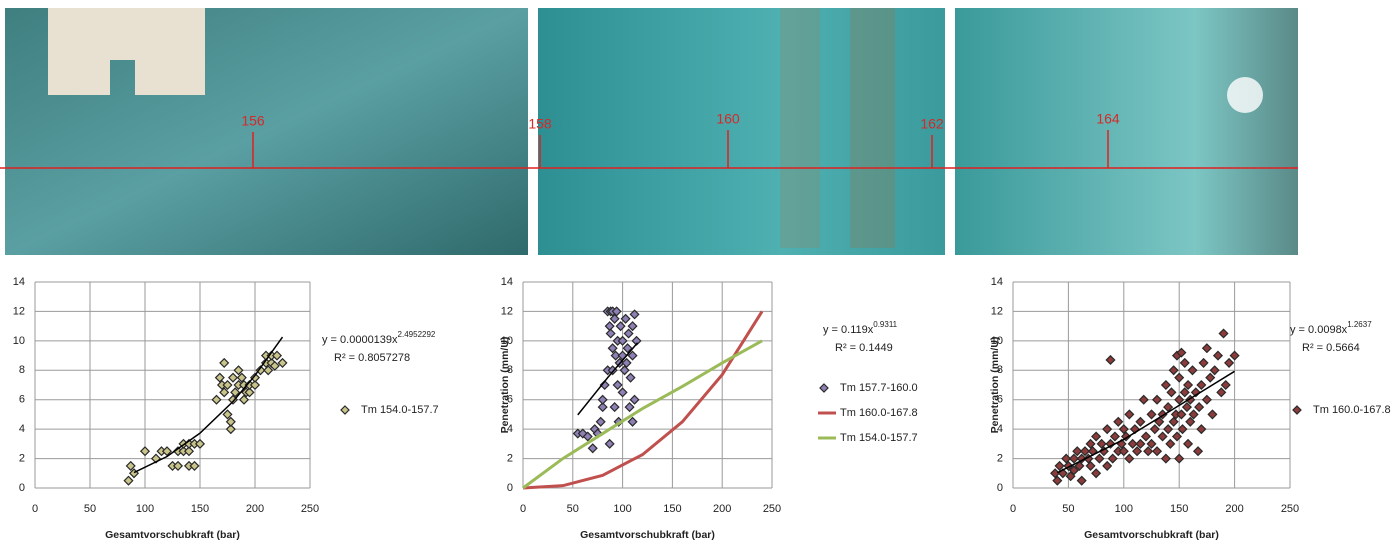 The width and height of the screenshot is (1398, 544). I want to click on station-label: 160, so click(728, 119).